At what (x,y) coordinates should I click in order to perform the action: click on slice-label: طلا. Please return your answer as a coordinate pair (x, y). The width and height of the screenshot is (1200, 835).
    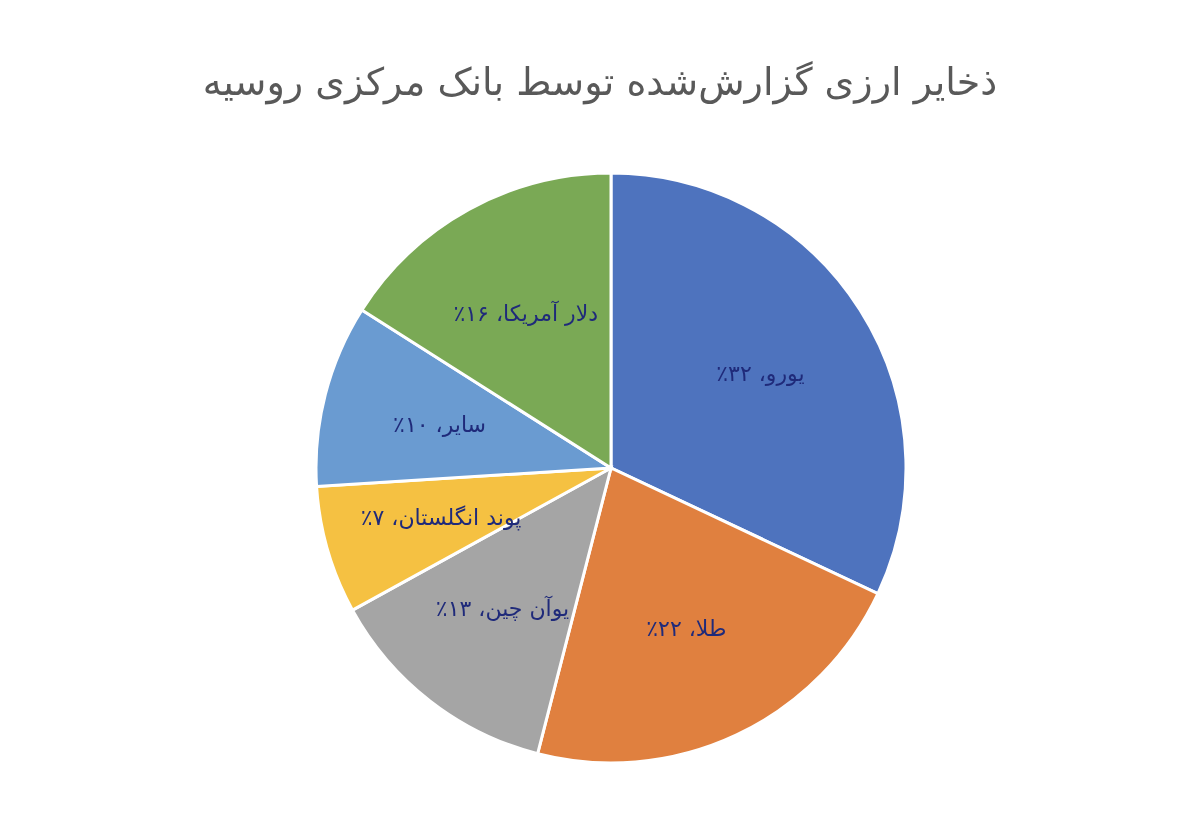
    Looking at the image, I should click on (711, 628).